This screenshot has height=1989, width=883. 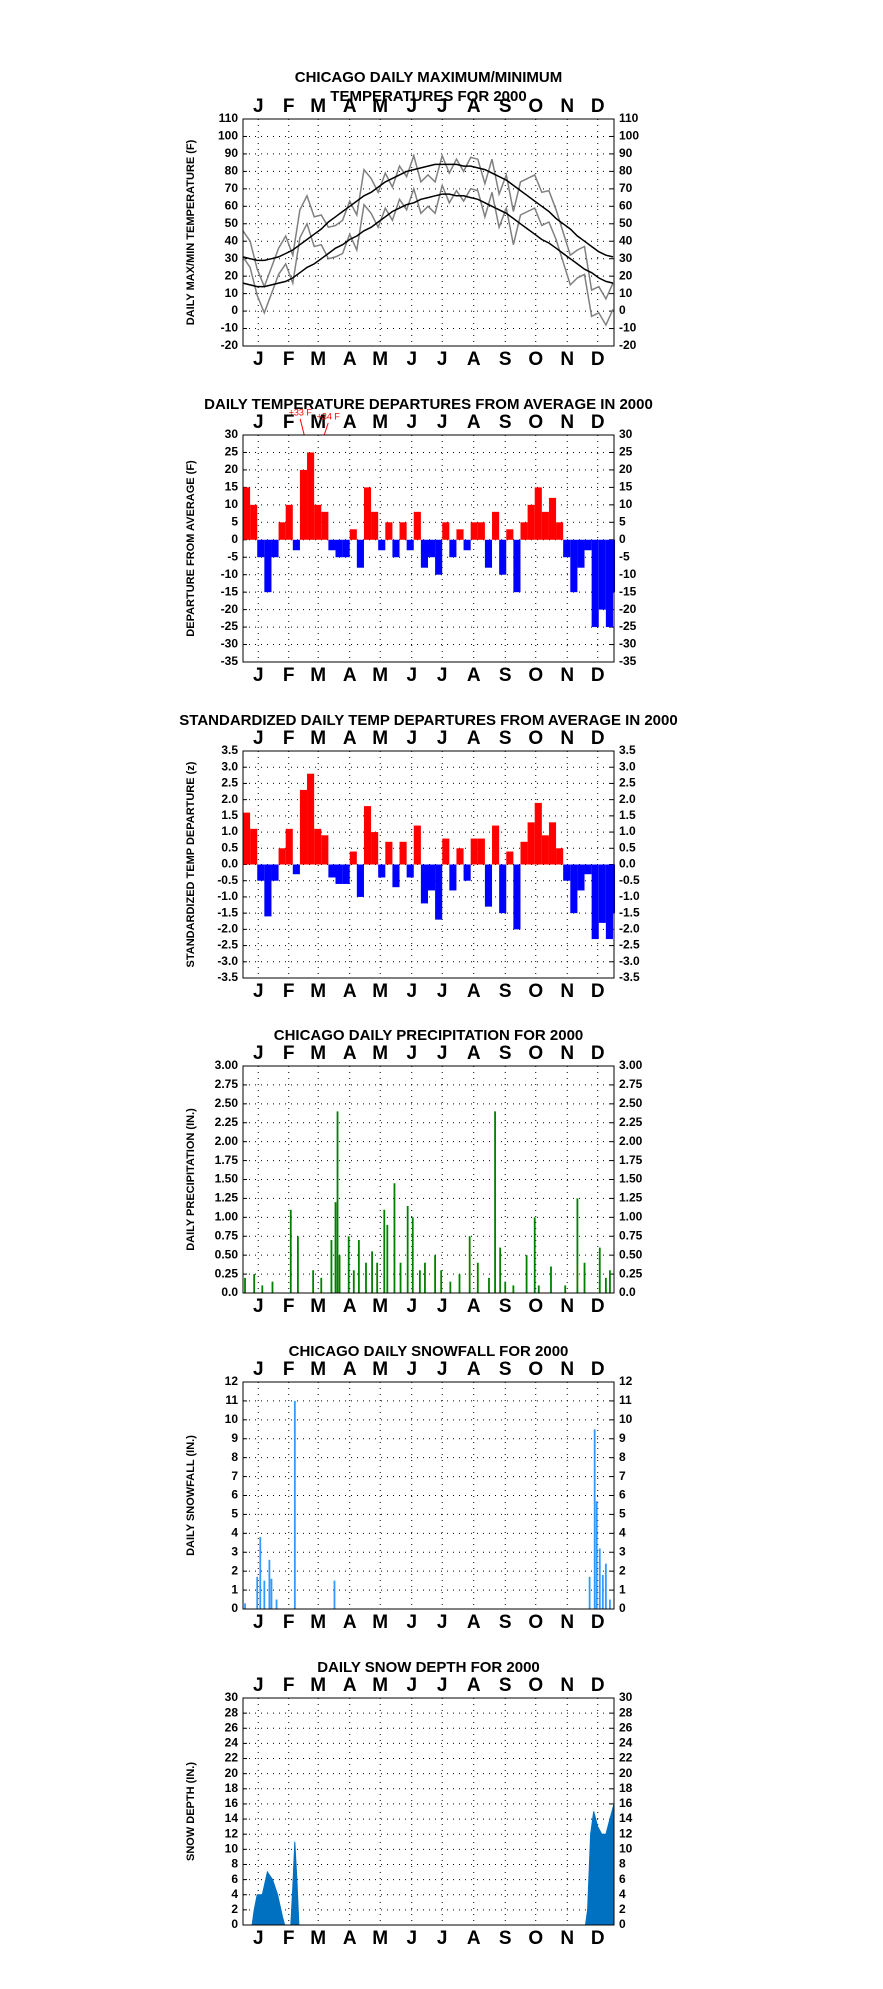 I want to click on y-tick-label-right: 3.0, so click(x=627, y=766).